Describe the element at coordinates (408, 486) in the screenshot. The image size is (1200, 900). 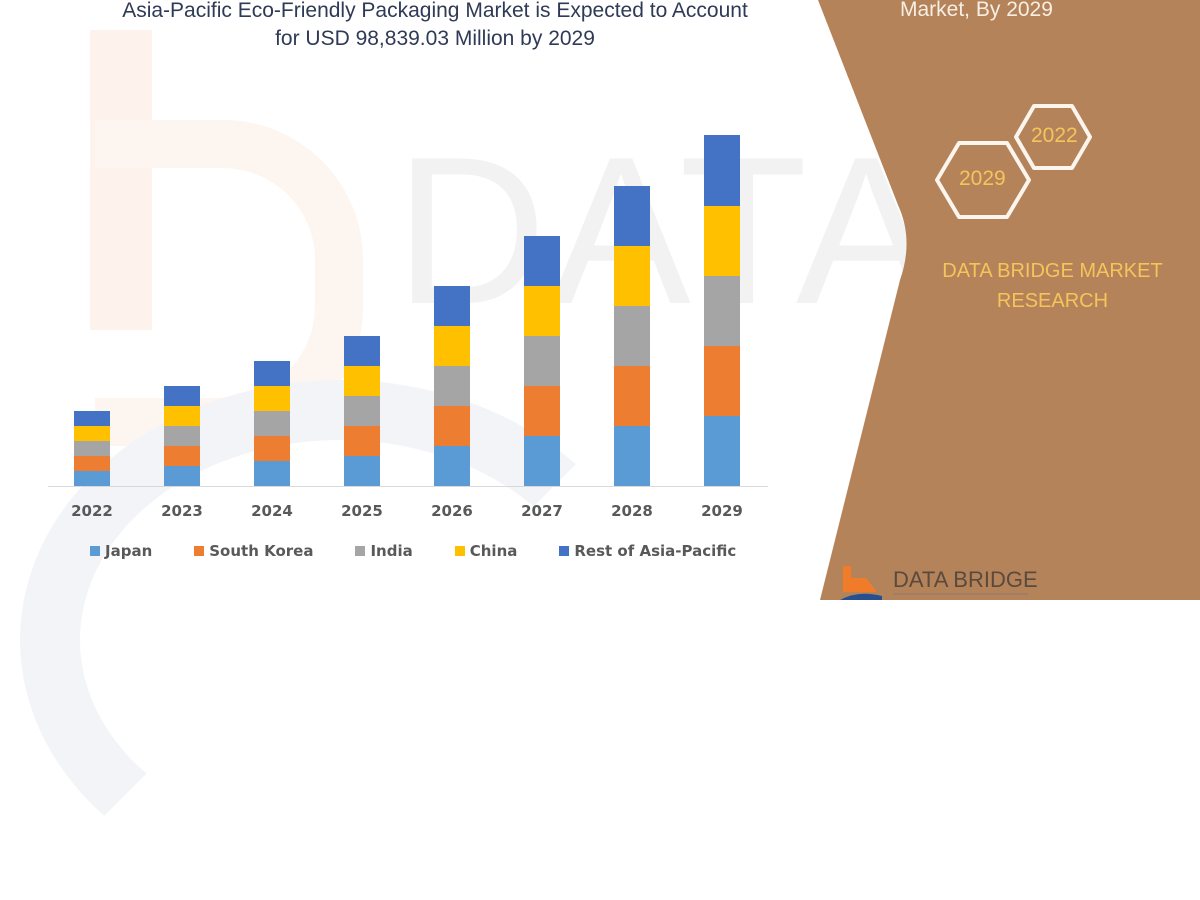
I see `x-axis-line` at that location.